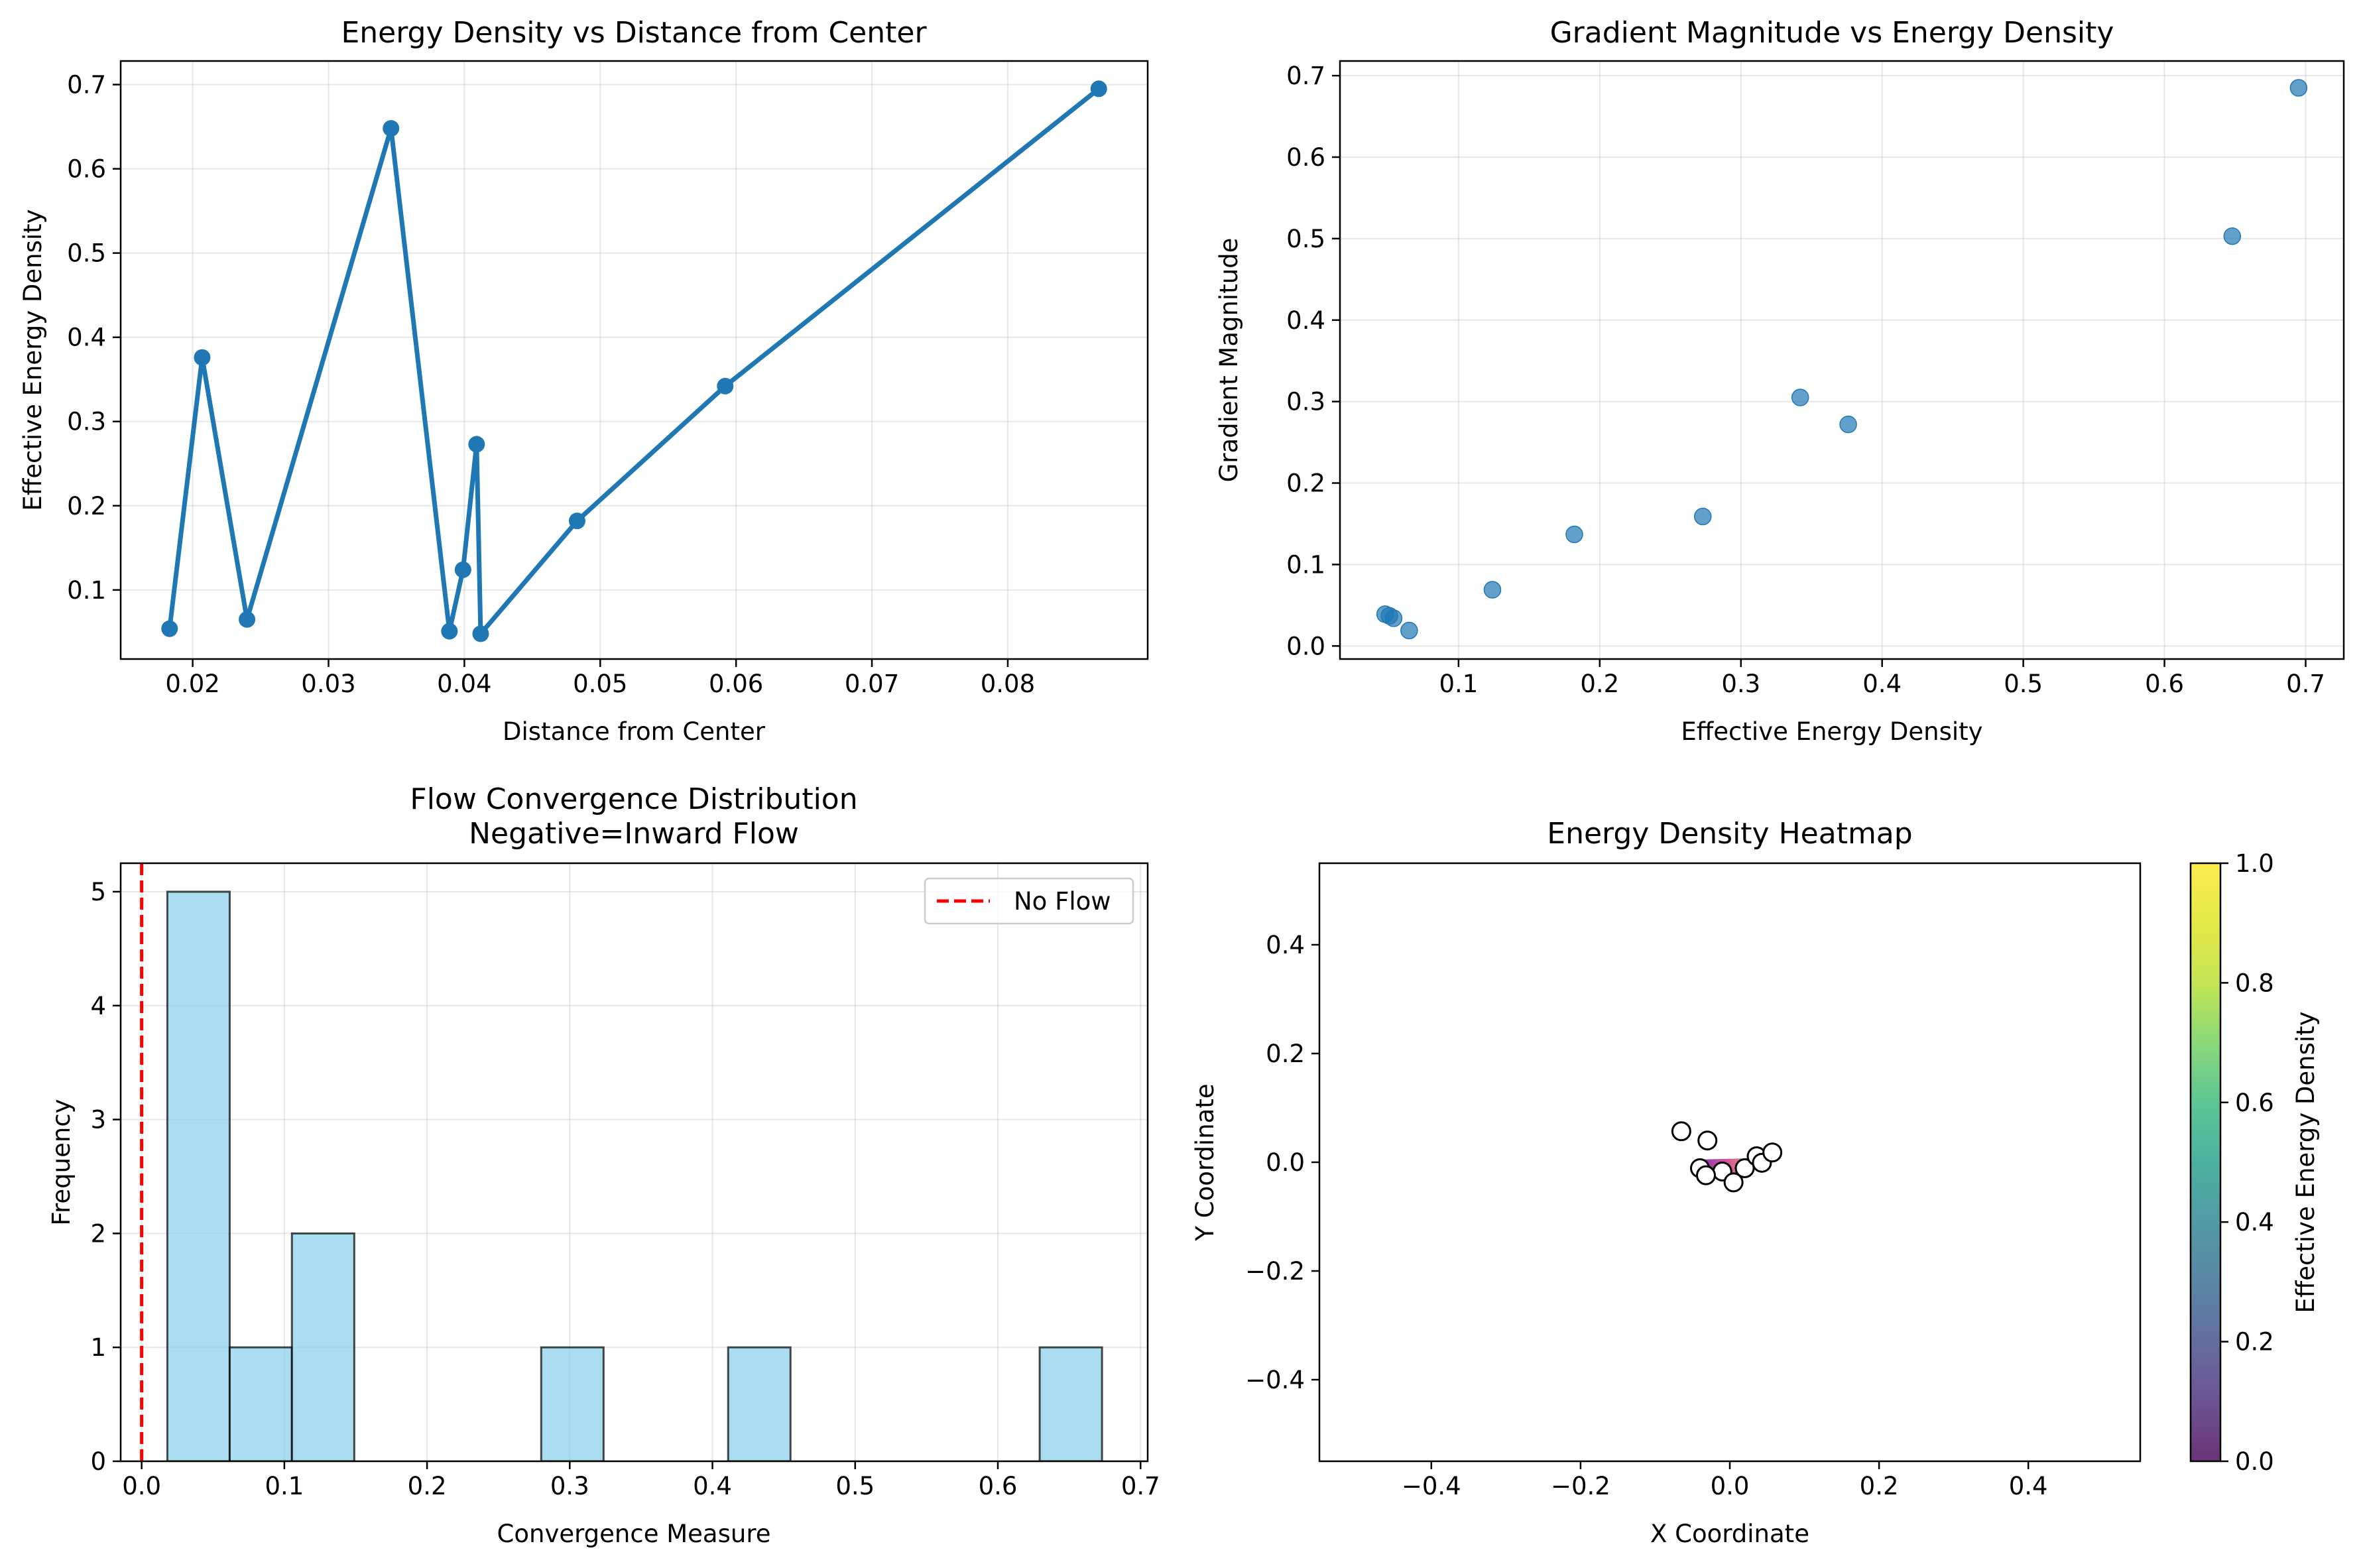  What do you see at coordinates (98, 1120) in the screenshot?
I see `y-tick-label: 3` at bounding box center [98, 1120].